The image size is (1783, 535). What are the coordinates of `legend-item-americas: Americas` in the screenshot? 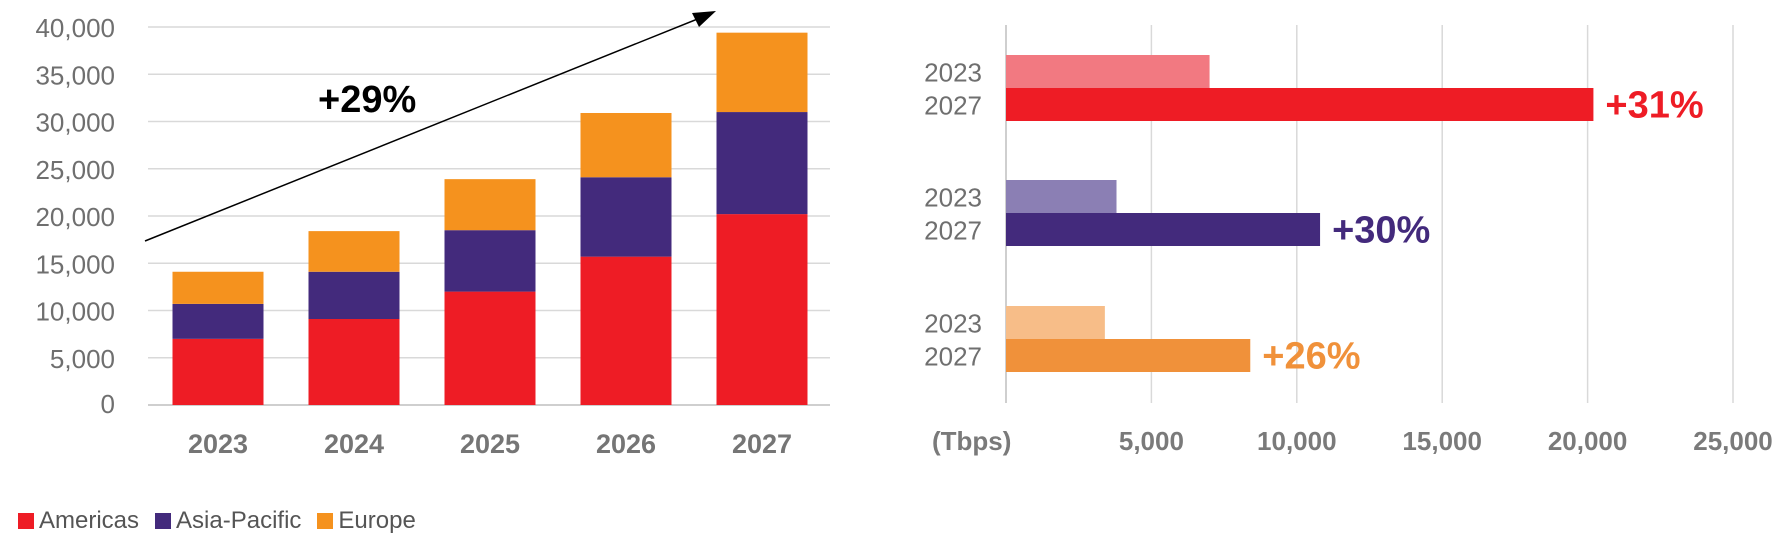 It's located at (78, 521).